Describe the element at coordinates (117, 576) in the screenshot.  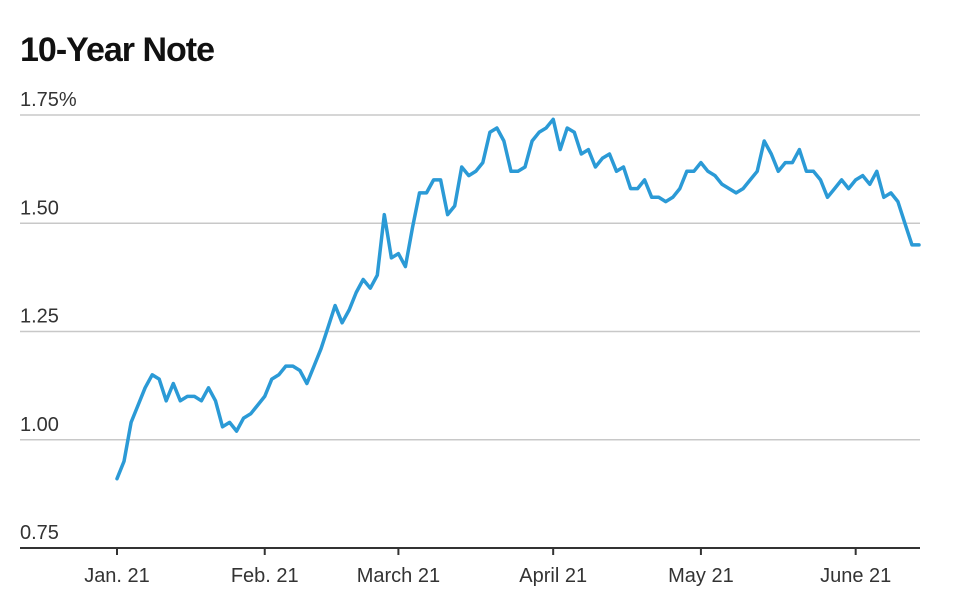
I see `x-tick-label: Jan. 21` at that location.